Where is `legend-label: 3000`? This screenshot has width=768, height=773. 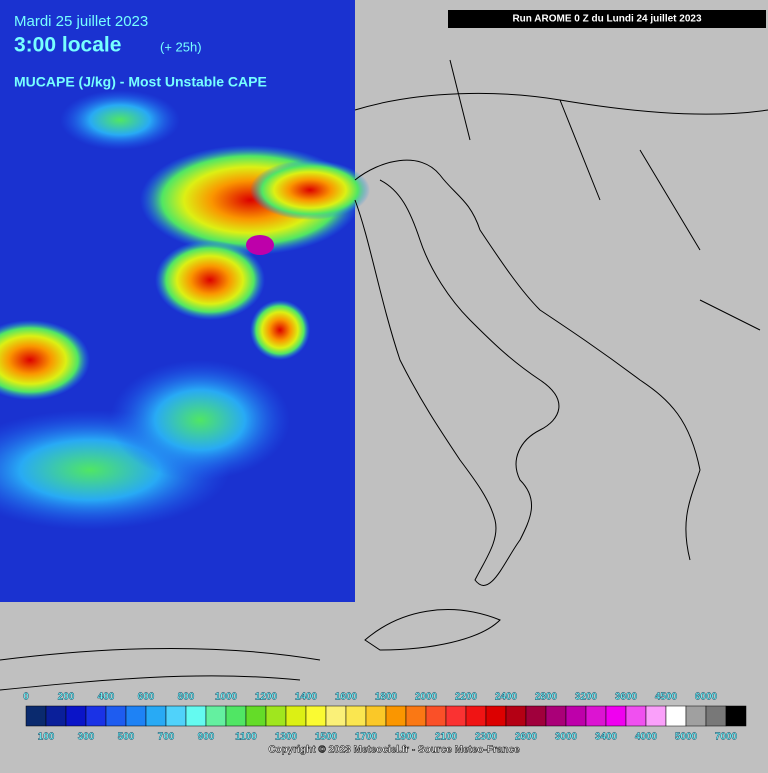
legend-label: 3000 is located at coordinates (566, 737).